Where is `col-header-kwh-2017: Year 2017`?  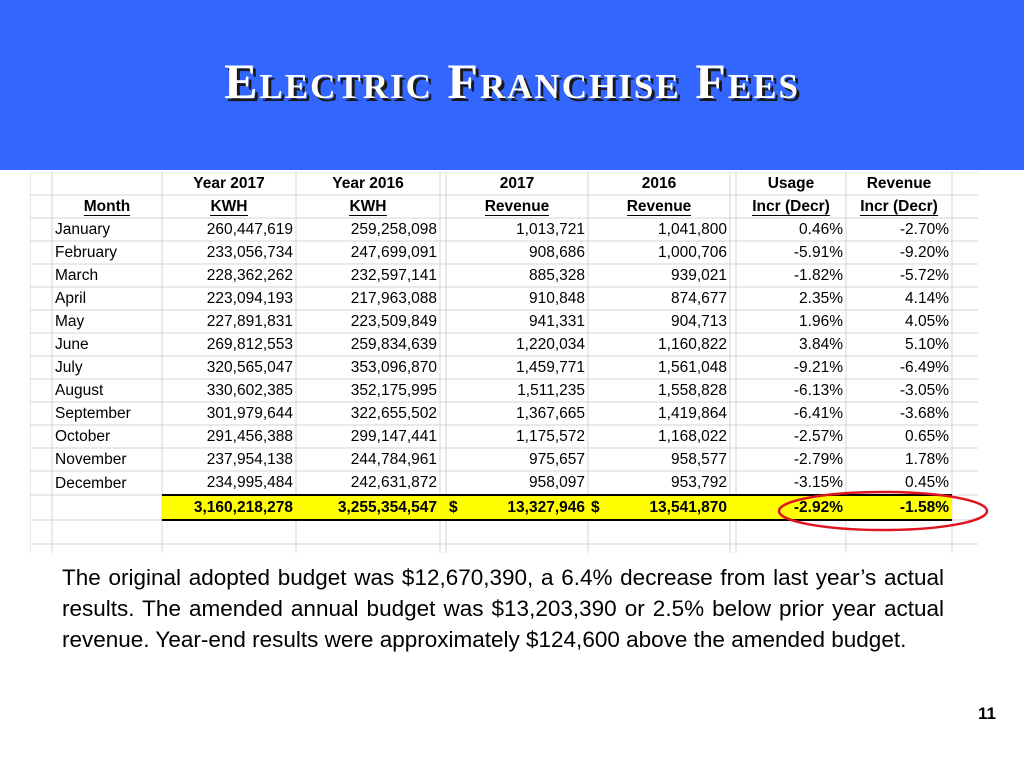 col-header-kwh-2017: Year 2017 is located at coordinates (229, 183).